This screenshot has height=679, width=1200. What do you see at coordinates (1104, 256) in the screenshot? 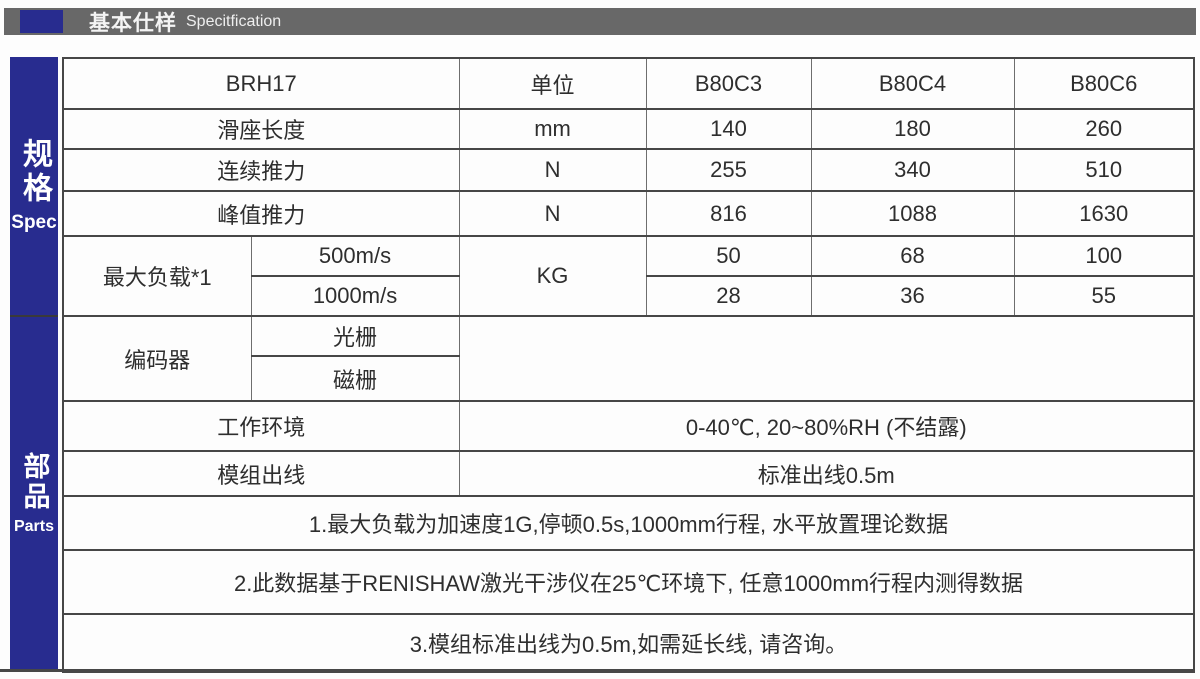
I see `value-cell: 100` at bounding box center [1104, 256].